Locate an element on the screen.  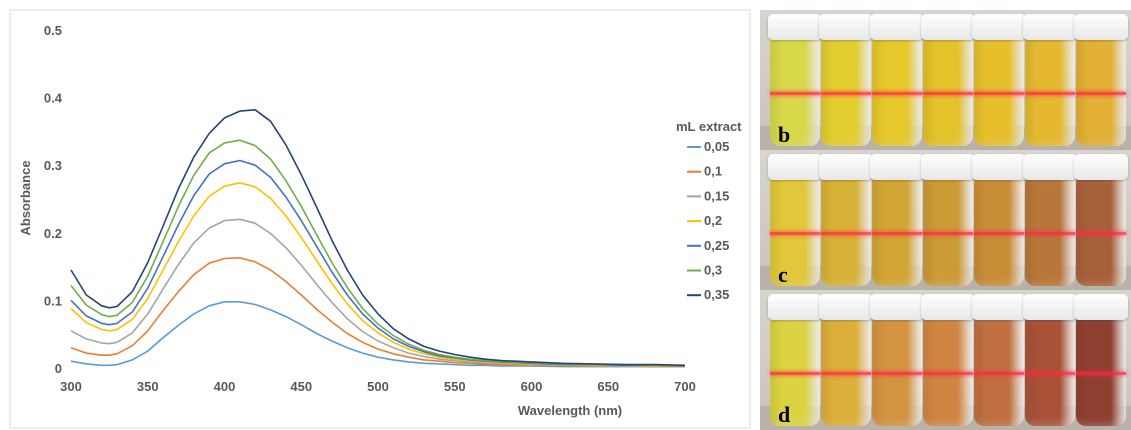
legend-label: 0,35 is located at coordinates (716, 294).